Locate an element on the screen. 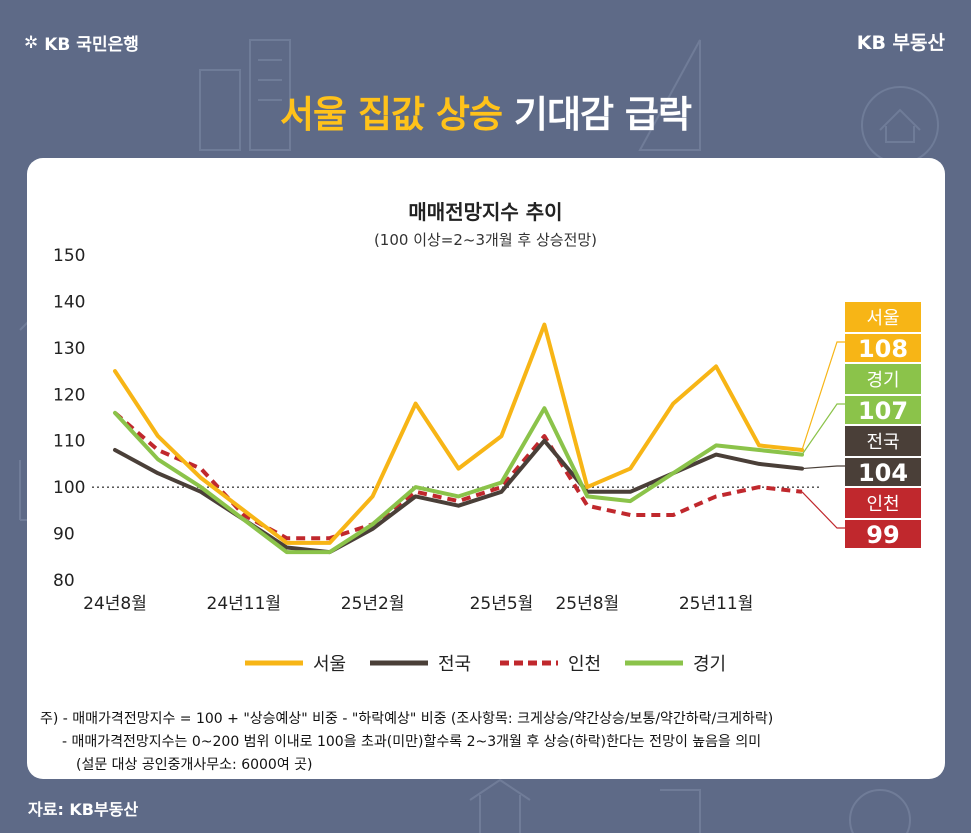 The height and width of the screenshot is (833, 971). end-box-value: 104 is located at coordinates (883, 473).